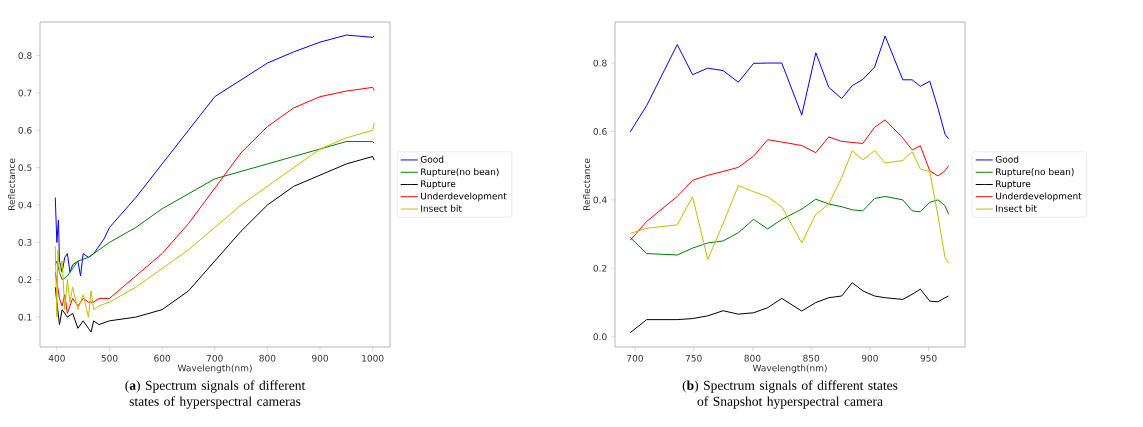 The height and width of the screenshot is (427, 1143). I want to click on x-tick-label: 500, so click(109, 358).